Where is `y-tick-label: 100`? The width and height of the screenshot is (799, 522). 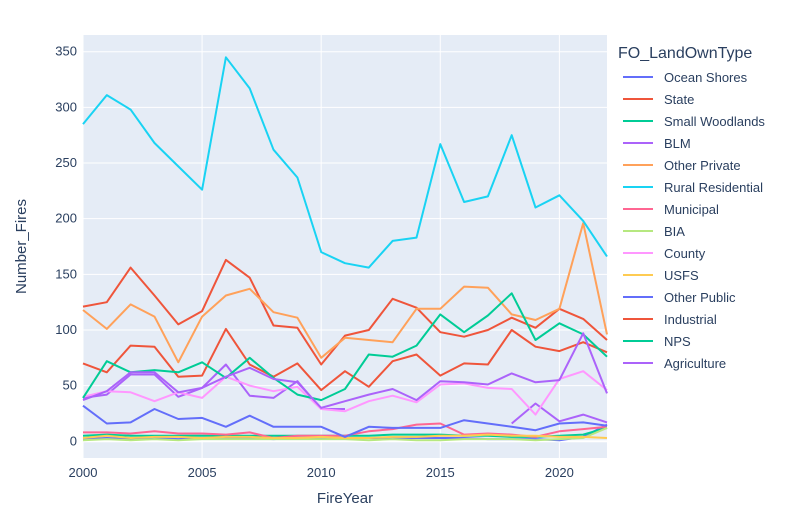 y-tick-label: 100 is located at coordinates (66, 329).